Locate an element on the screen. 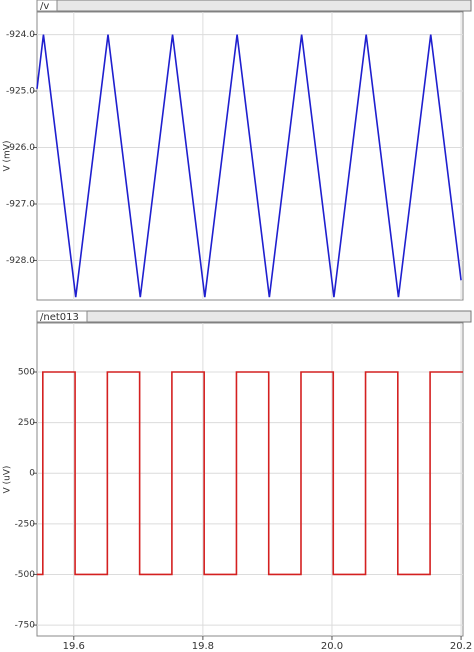  y-axis-label: V (uV) is located at coordinates (8, 480).